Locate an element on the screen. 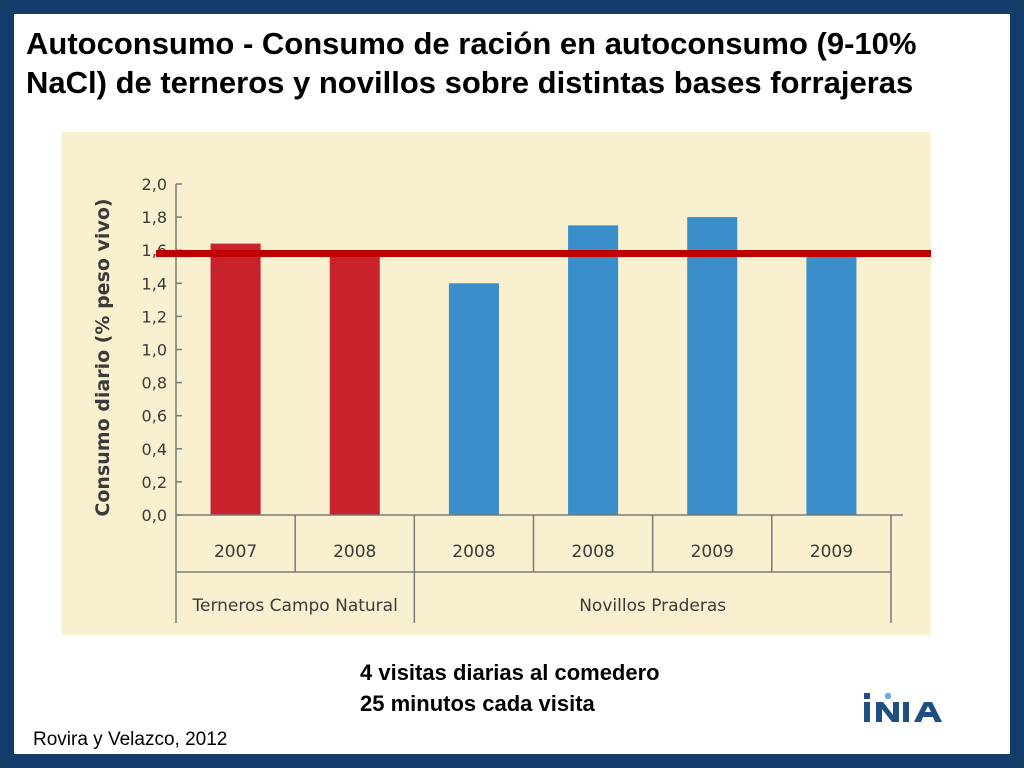  y-tick-label: 0,4 is located at coordinates (154, 449).